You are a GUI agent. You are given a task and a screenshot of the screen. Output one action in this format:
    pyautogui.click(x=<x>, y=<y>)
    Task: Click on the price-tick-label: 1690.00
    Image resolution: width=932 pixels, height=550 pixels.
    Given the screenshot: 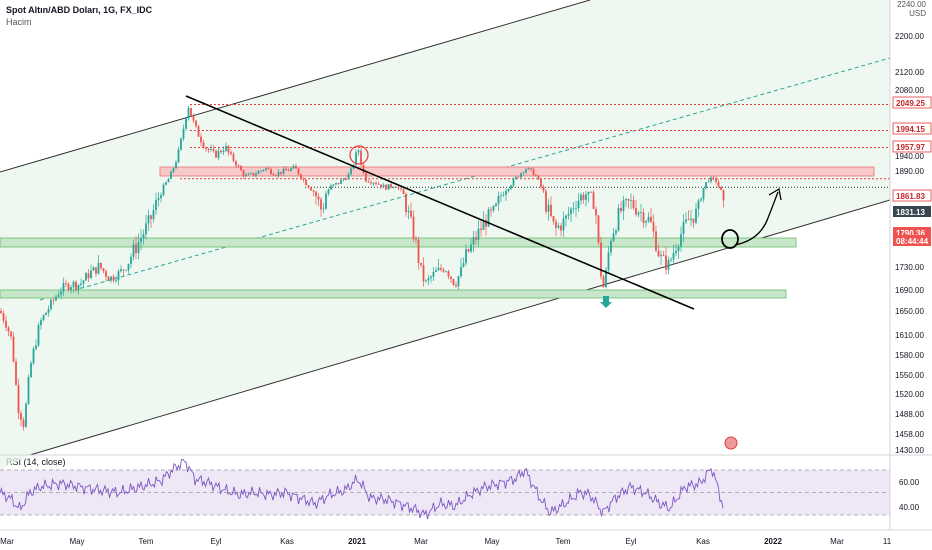 What is the action you would take?
    pyautogui.click(x=909, y=290)
    